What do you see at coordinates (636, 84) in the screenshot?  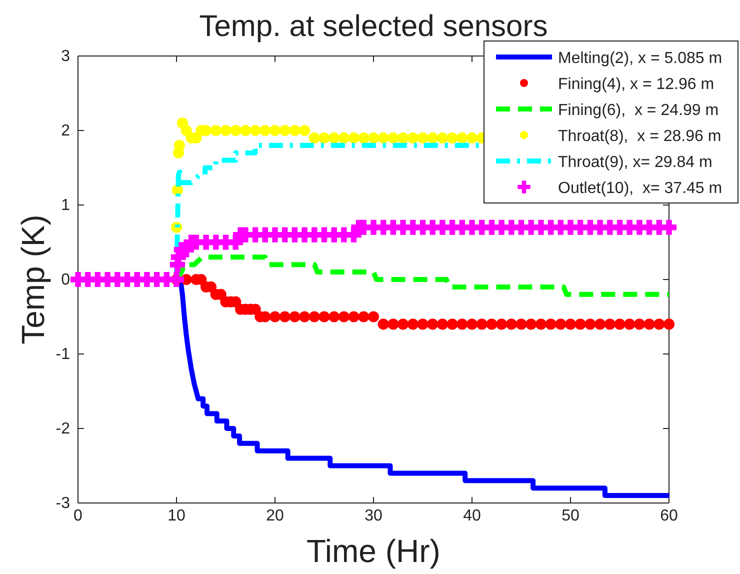 I see `legend-label: Fining(4), x = 12.96 m` at bounding box center [636, 84].